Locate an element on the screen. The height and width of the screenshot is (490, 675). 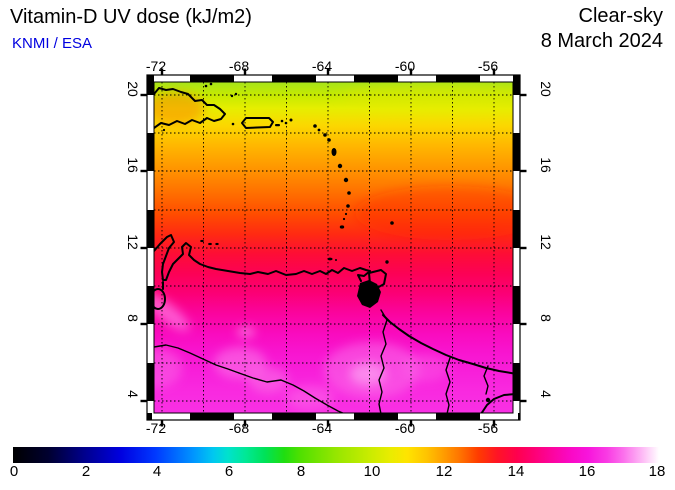
mona-island is located at coordinates (233, 124).